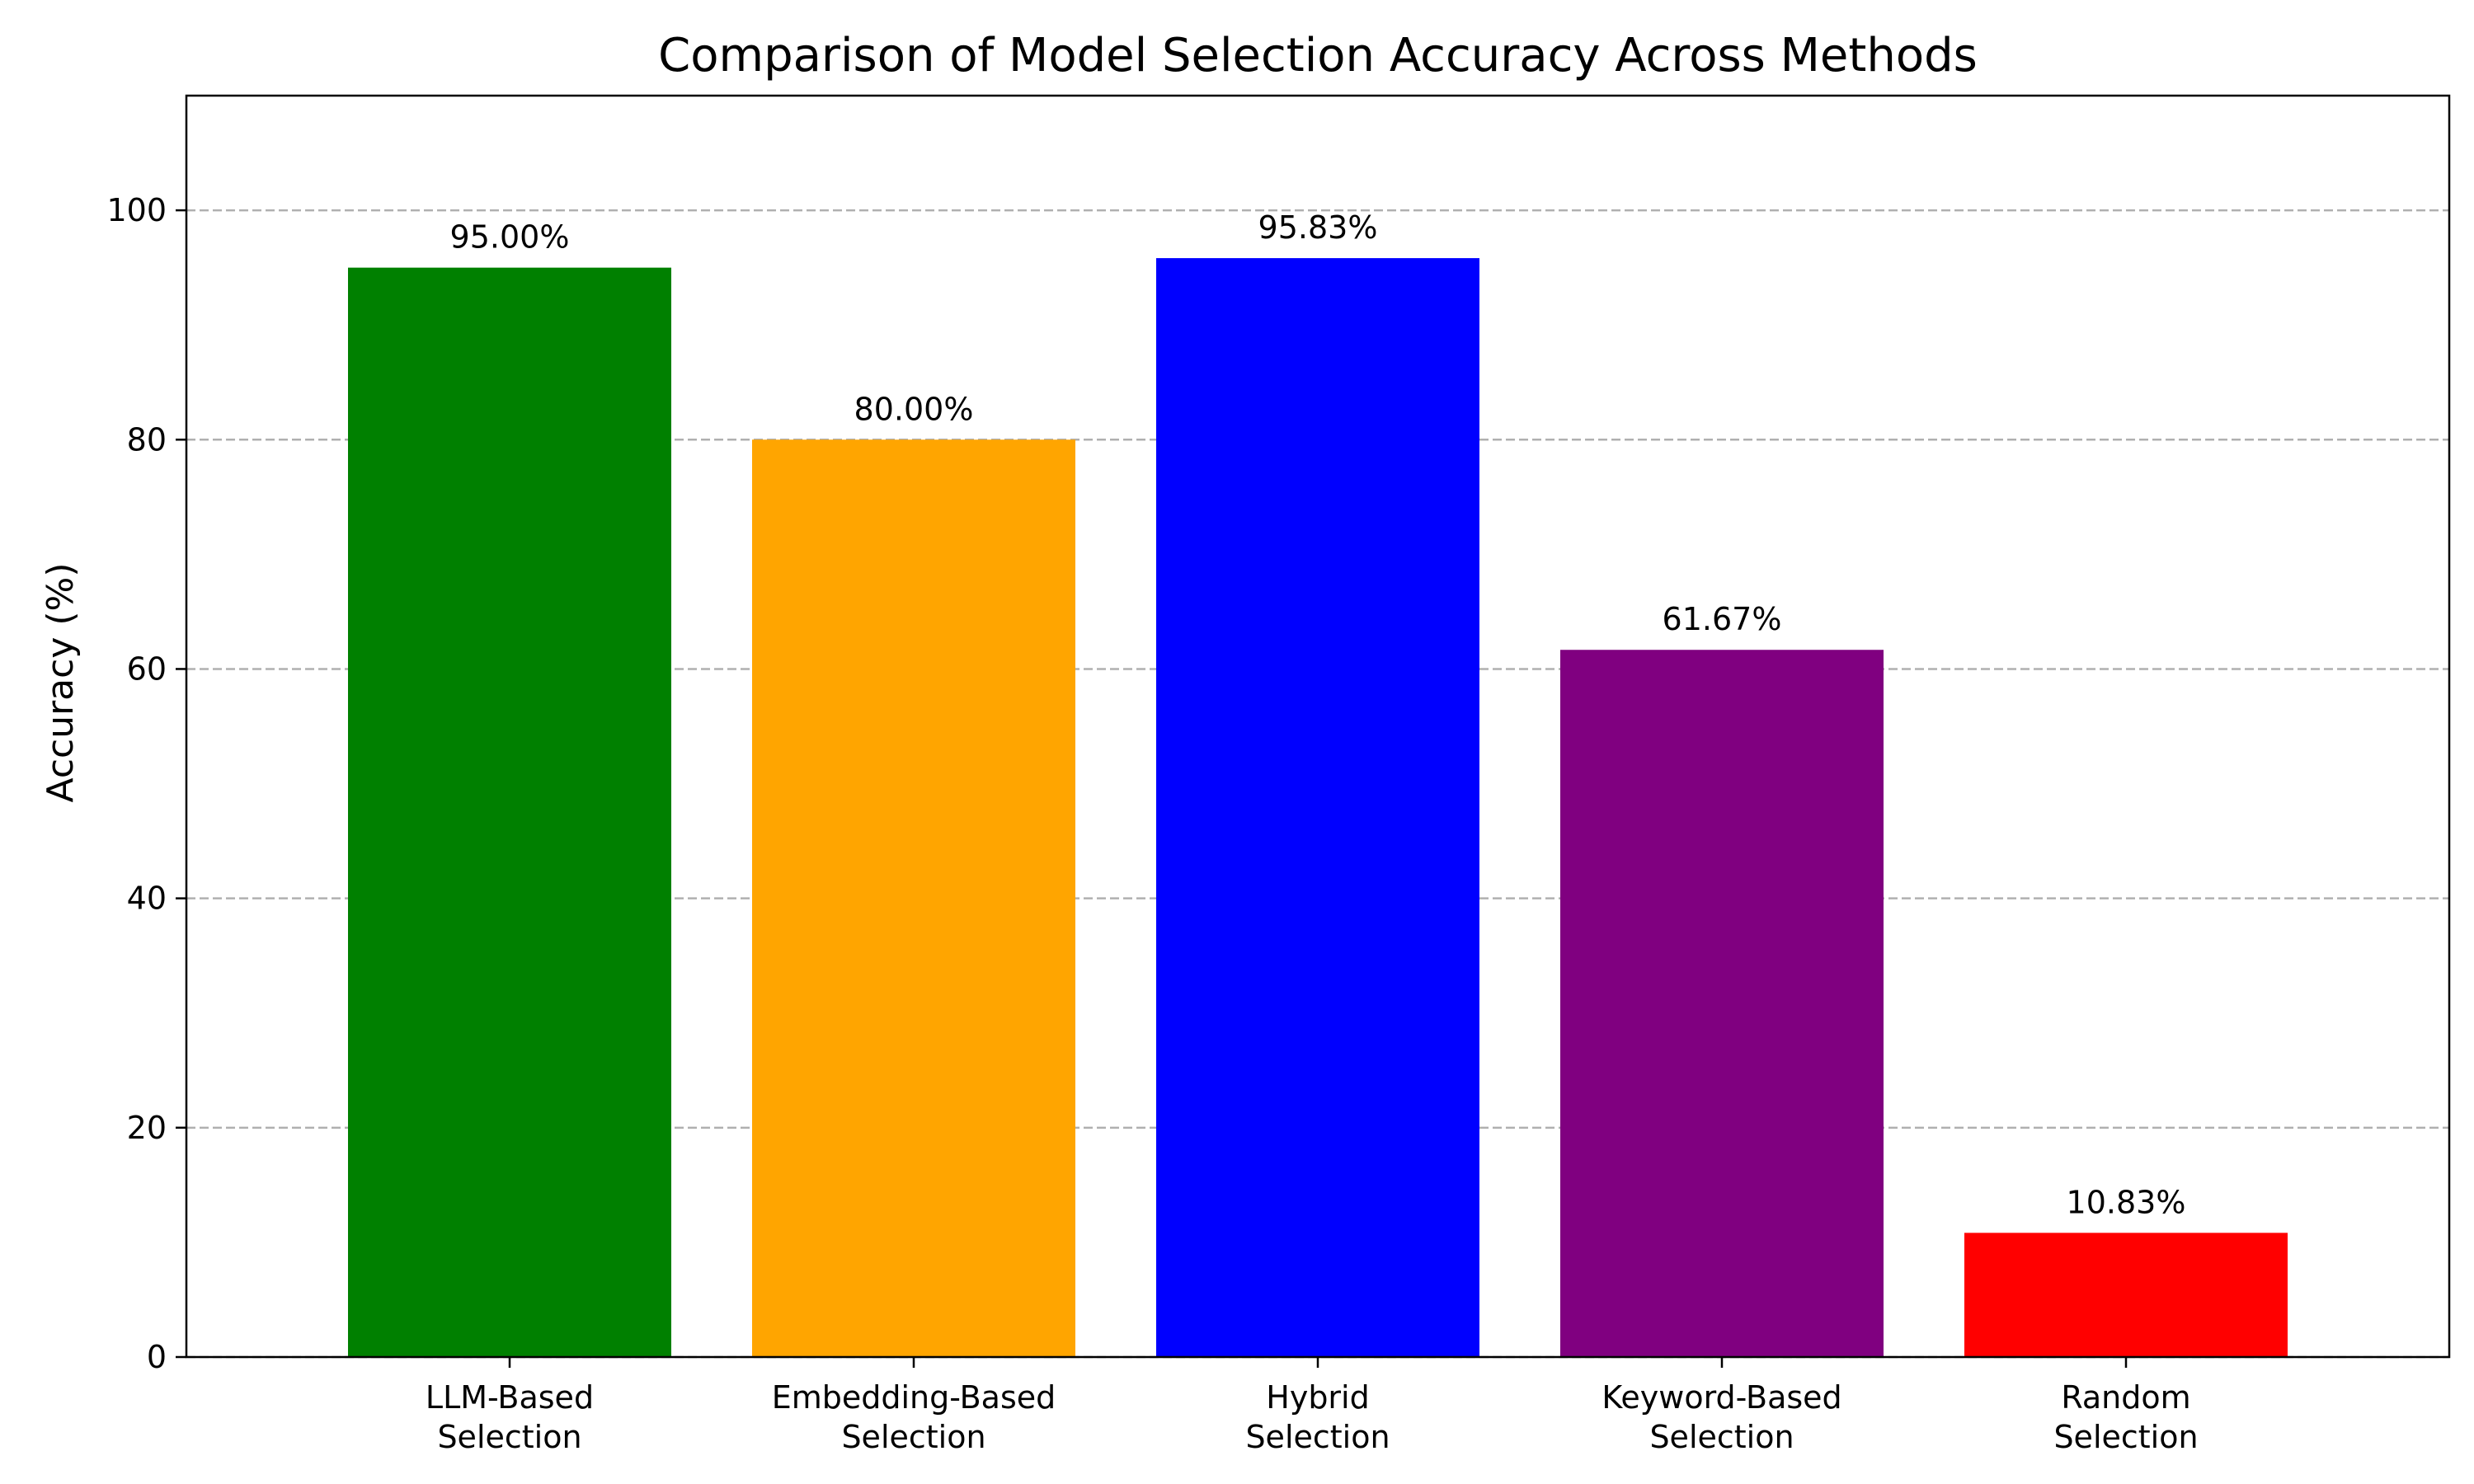 This screenshot has height=1484, width=2474. What do you see at coordinates (510, 237) in the screenshot?
I see `bar-value-label: 95.00%` at bounding box center [510, 237].